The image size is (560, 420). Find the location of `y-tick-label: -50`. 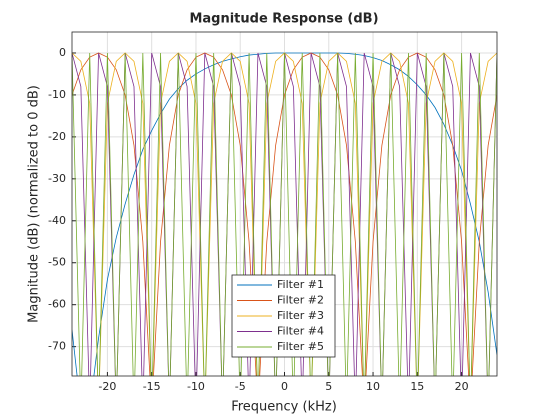

y-tick-label: -50 is located at coordinates (57, 262).